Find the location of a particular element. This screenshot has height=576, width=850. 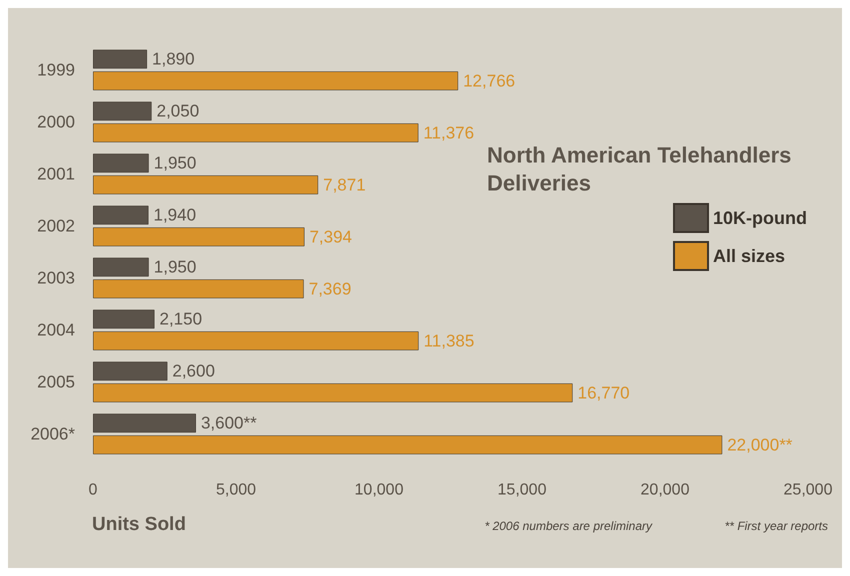

data-label: 7,871 is located at coordinates (344, 184).